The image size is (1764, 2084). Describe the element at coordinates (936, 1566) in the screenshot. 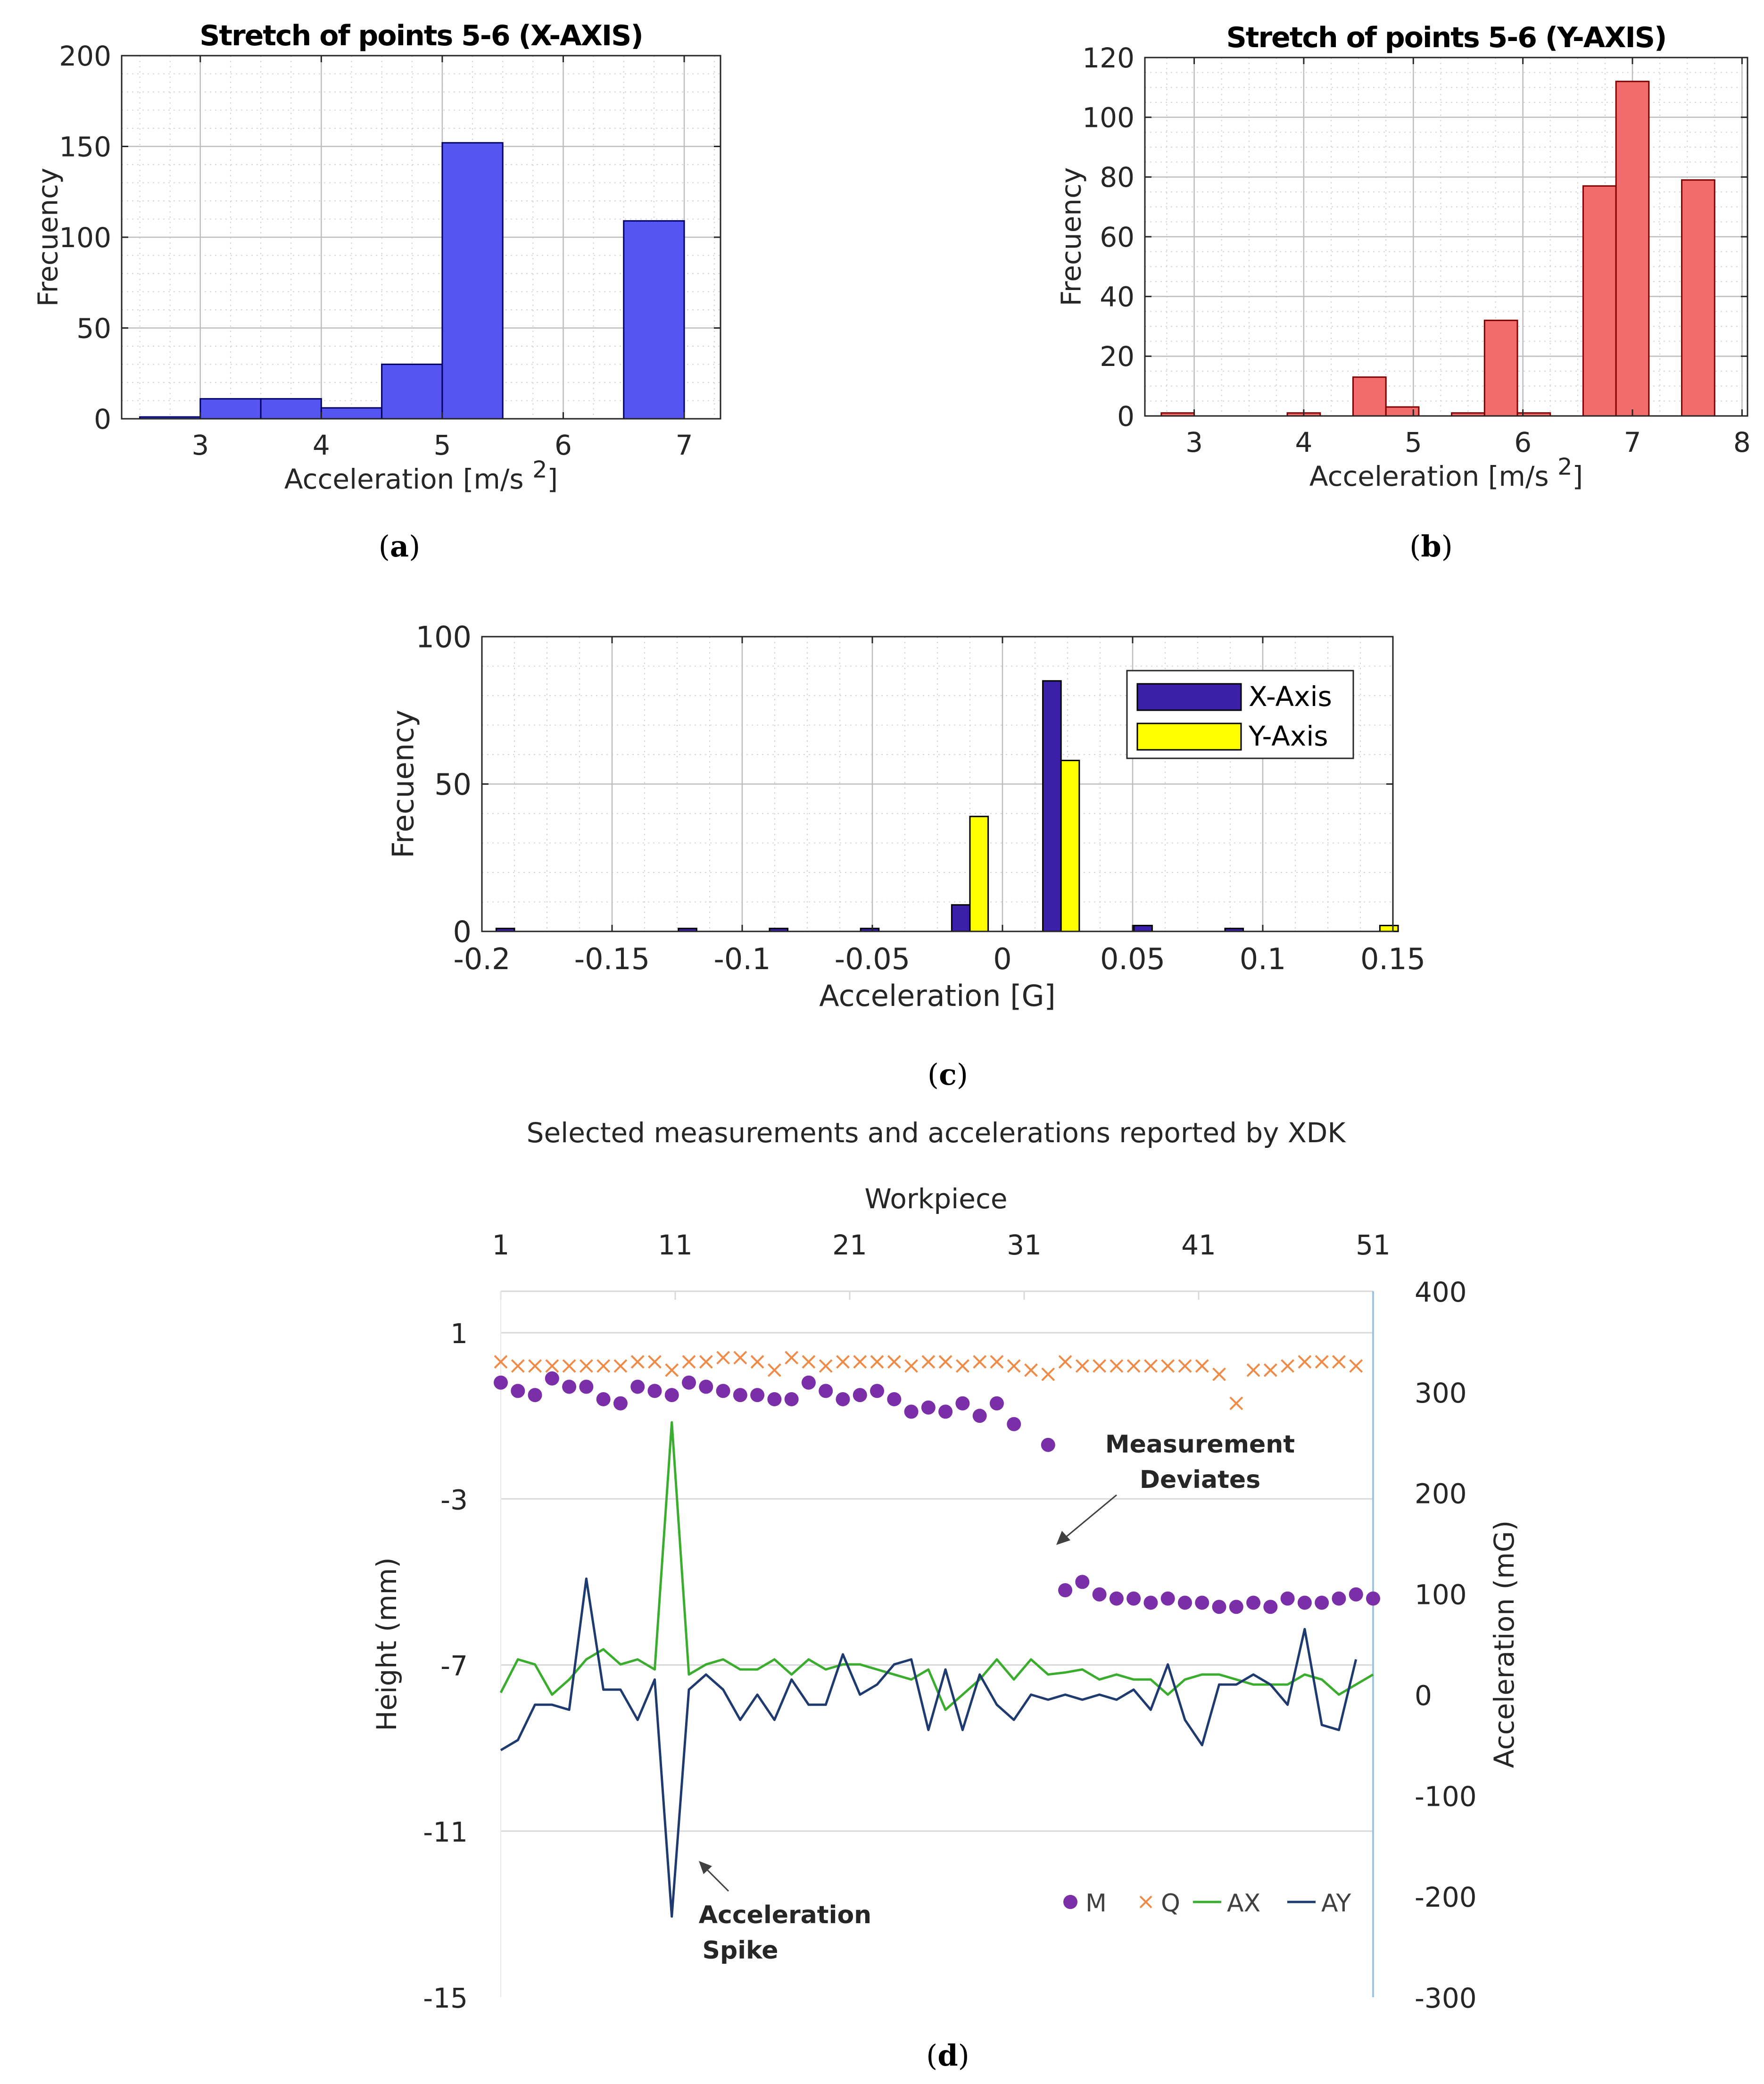

I see `series-line-ax` at that location.